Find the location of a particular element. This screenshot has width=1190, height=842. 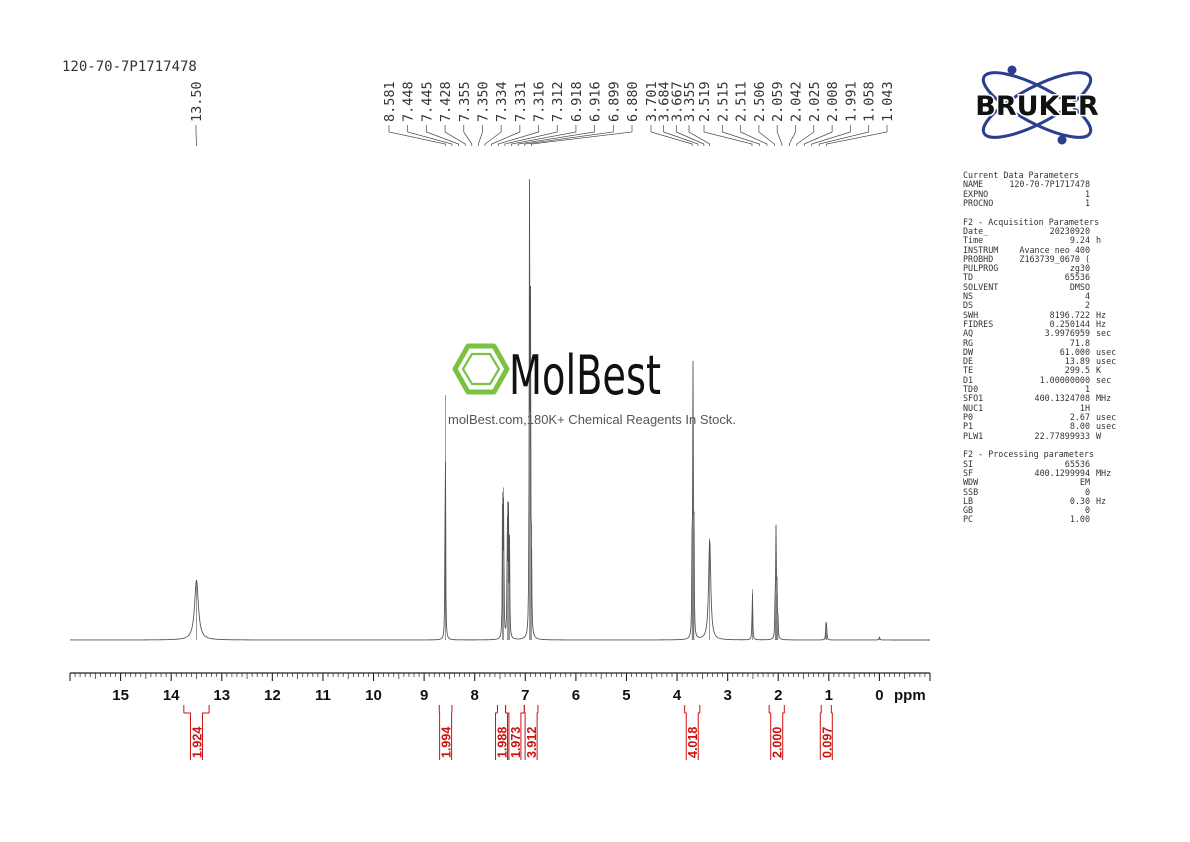

param-key: LB is located at coordinates (968, 500).